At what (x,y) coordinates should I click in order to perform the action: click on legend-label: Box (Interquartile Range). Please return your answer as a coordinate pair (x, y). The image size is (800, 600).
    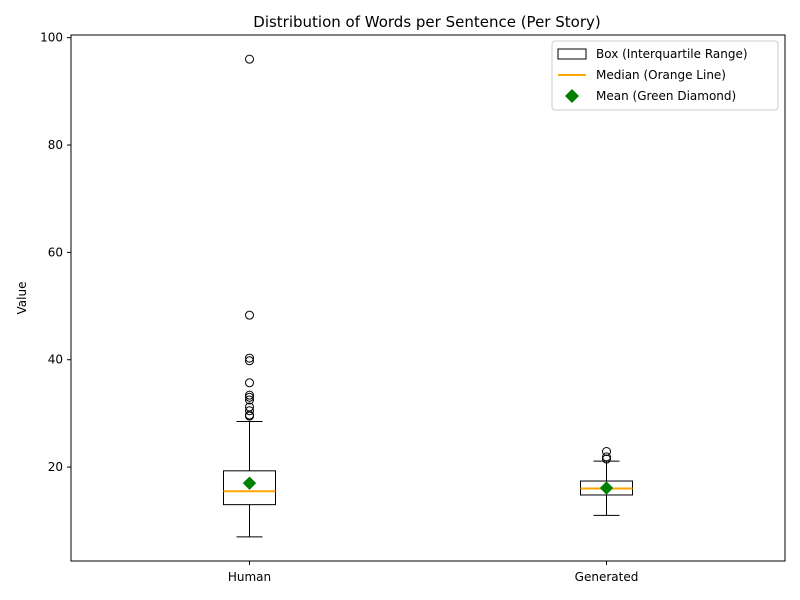
    Looking at the image, I should click on (672, 54).